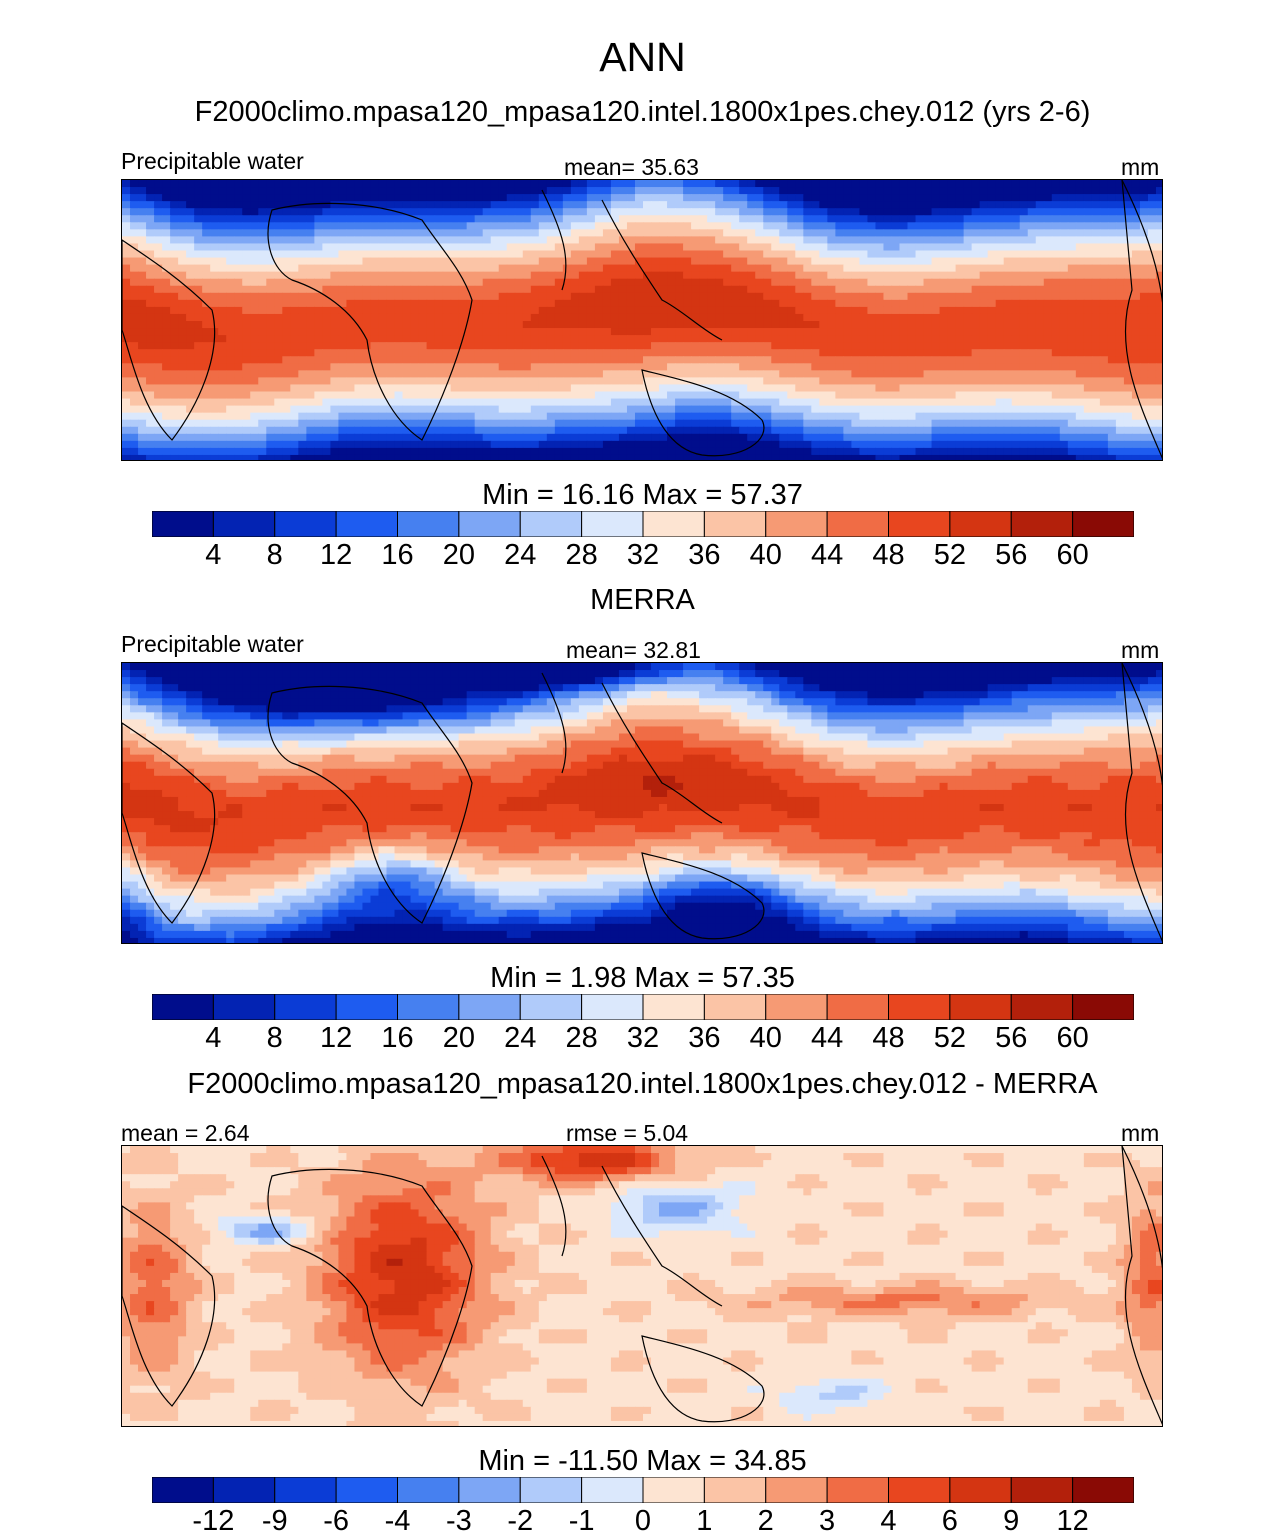  What do you see at coordinates (827, 1521) in the screenshot?
I see `colorbar-tick-label: 3` at bounding box center [827, 1521].